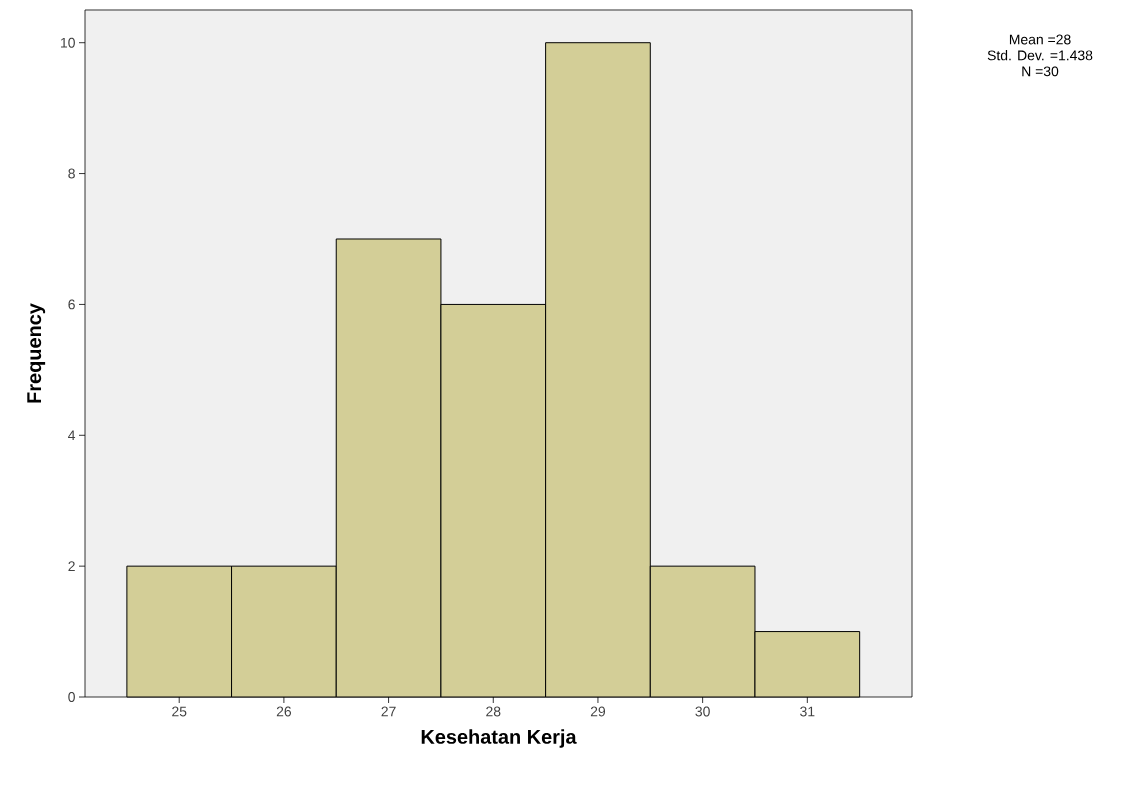 Image resolution: width=1129 pixels, height=791 pixels. Describe the element at coordinates (284, 711) in the screenshot. I see `x-tick-label: 26` at that location.